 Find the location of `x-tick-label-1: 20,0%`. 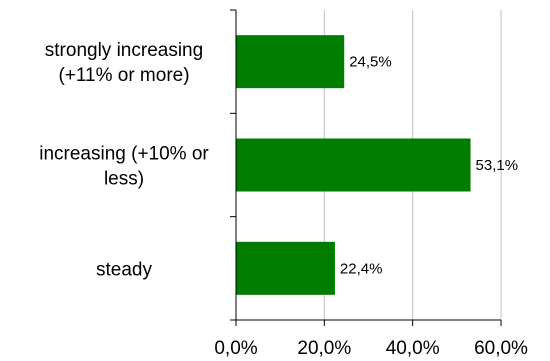

x-tick-label-1: 20,0% is located at coordinates (324, 348).